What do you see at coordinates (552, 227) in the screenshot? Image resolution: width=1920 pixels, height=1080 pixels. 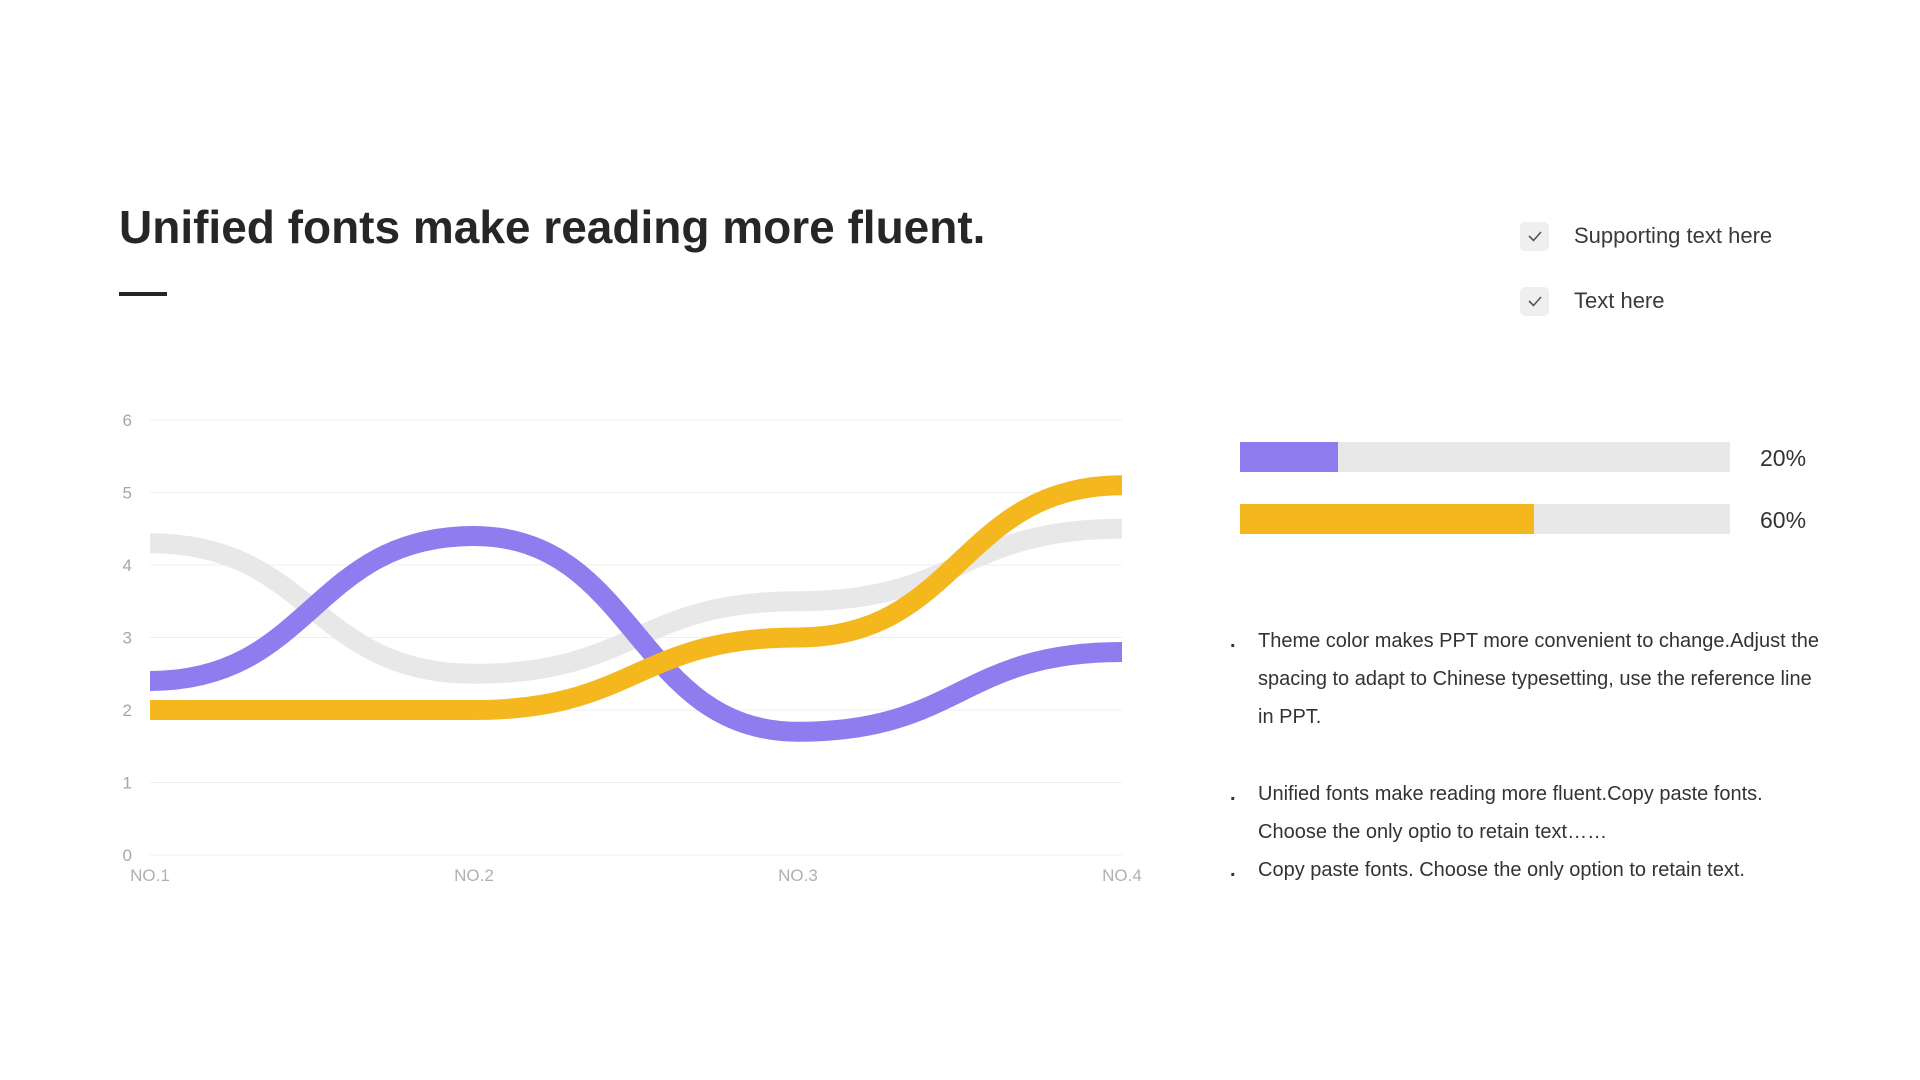 I see `page-title: Unified fonts make reading more fluent.` at bounding box center [552, 227].